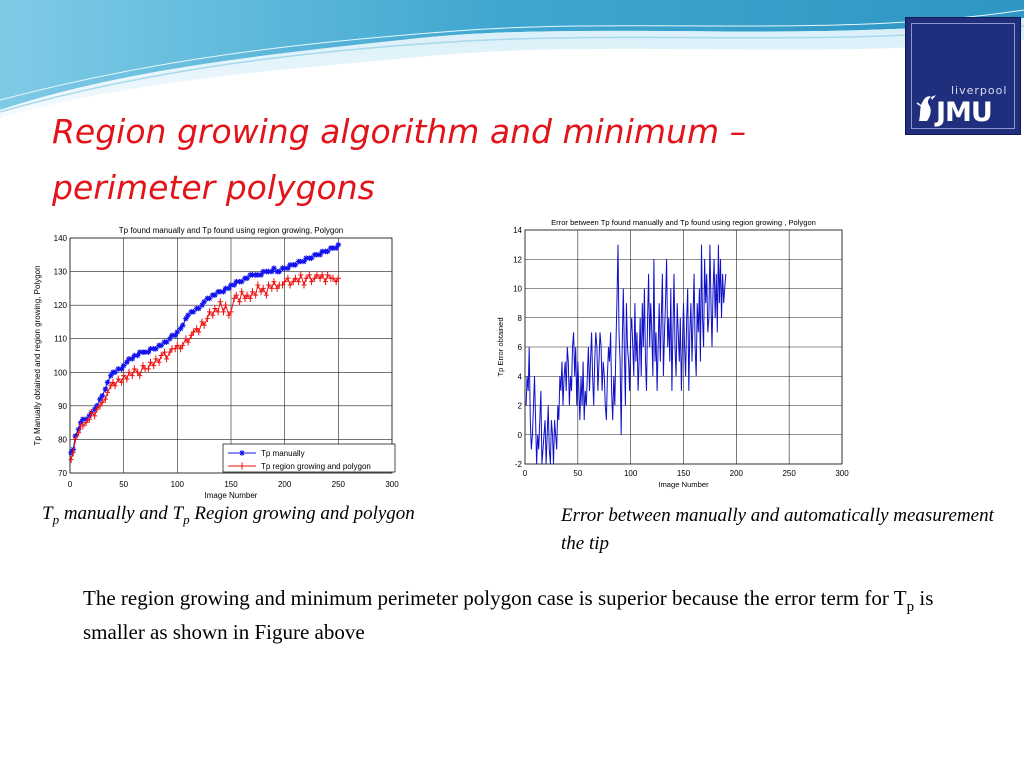 This screenshot has width=1024, height=768. Describe the element at coordinates (500, 346) in the screenshot. I see `y-axis-label: Tp Error obtained` at that location.